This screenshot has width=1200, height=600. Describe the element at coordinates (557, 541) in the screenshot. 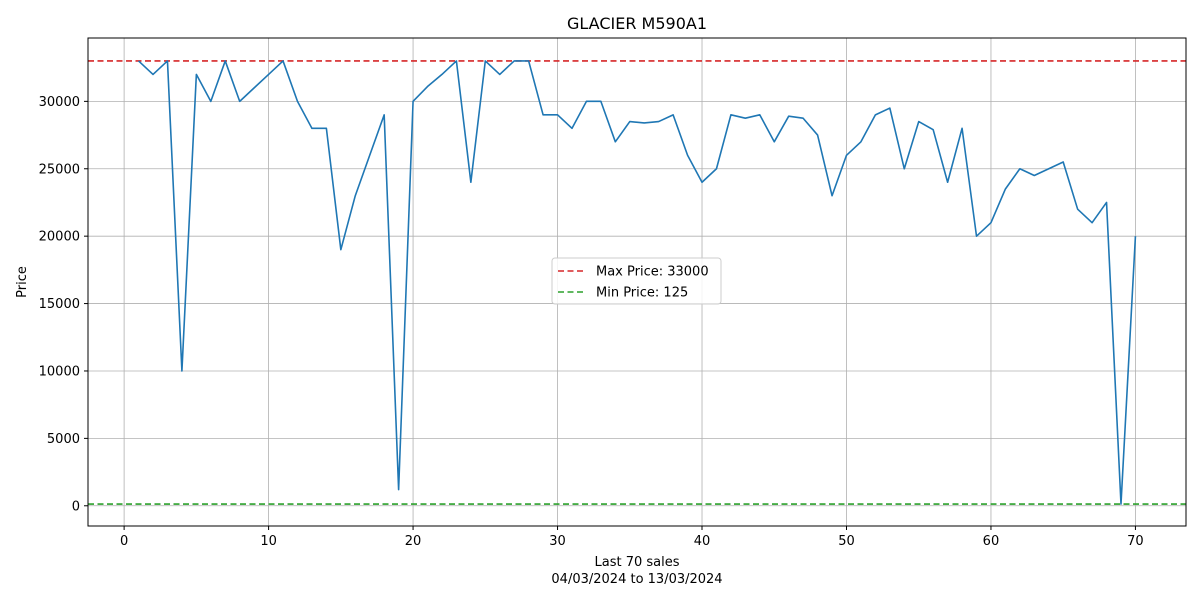

I see `x-tick-label: 30` at that location.